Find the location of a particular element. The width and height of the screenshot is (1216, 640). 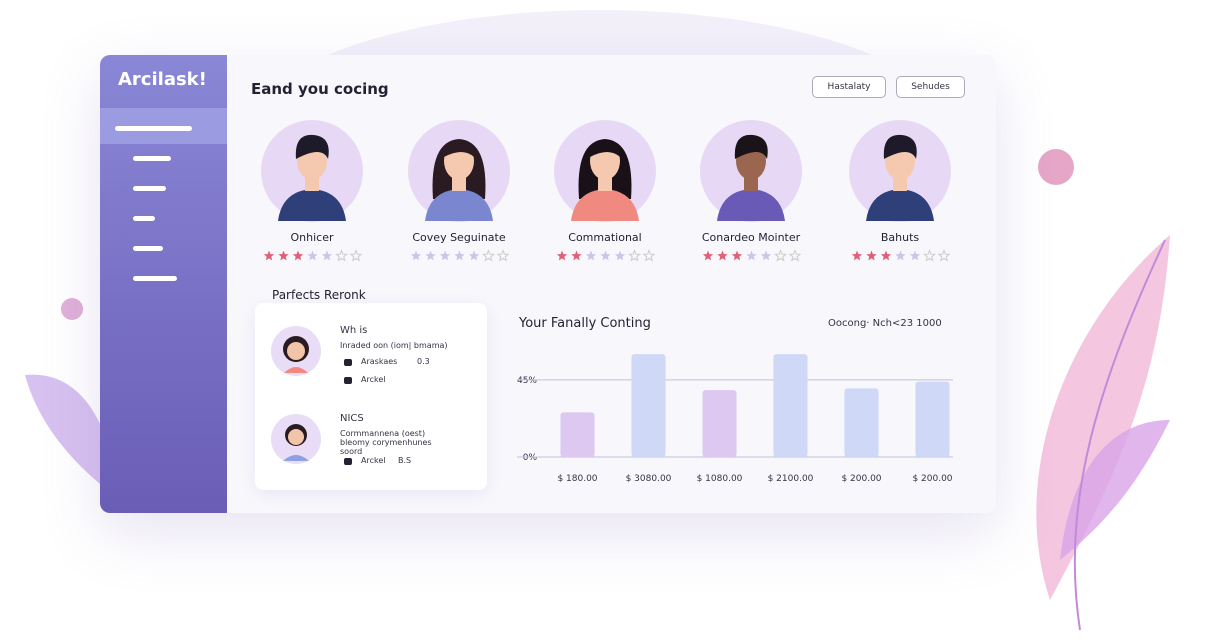

card-row-label: Araskaes is located at coordinates (379, 361).